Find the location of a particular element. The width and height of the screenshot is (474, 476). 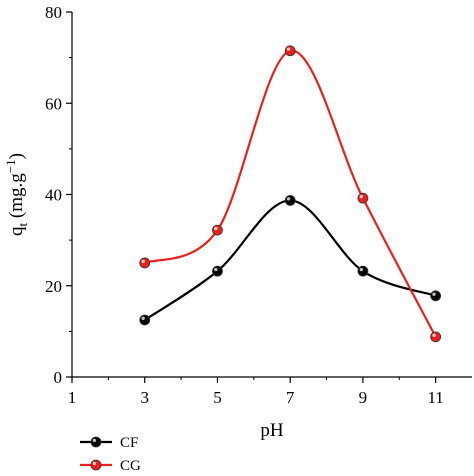

y-tick-label: 20 is located at coordinates (53, 286).